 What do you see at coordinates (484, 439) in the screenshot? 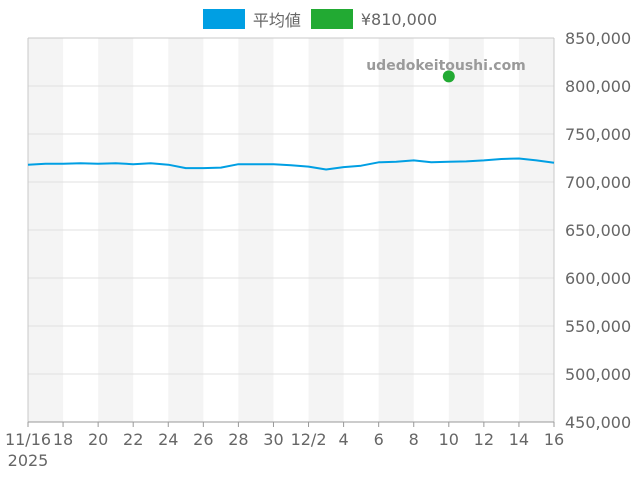
I see `x-tick-label: 12` at bounding box center [484, 439].